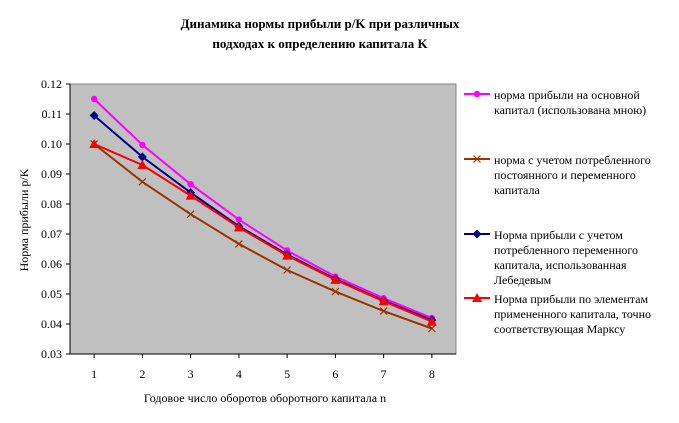 The height and width of the screenshot is (423, 679). I want to click on y-tick-label: 0.04, so click(51, 324).